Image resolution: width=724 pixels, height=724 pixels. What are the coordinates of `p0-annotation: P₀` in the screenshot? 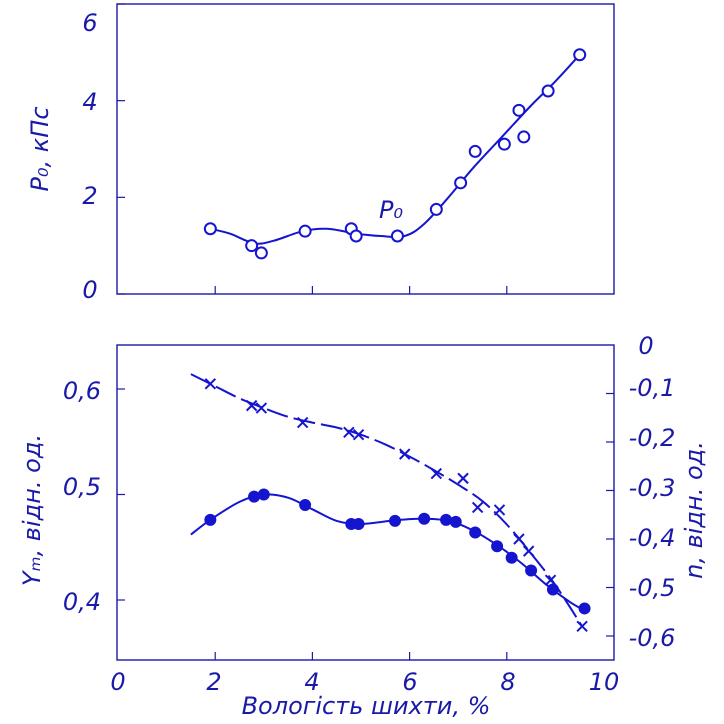 It's located at (391, 210).